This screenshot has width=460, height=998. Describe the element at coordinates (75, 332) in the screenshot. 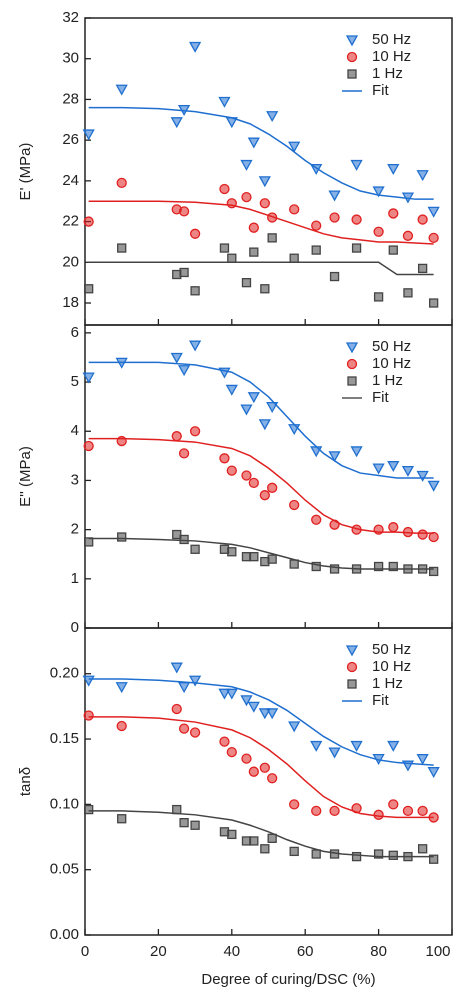

I see `y-tick-label: 6` at that location.